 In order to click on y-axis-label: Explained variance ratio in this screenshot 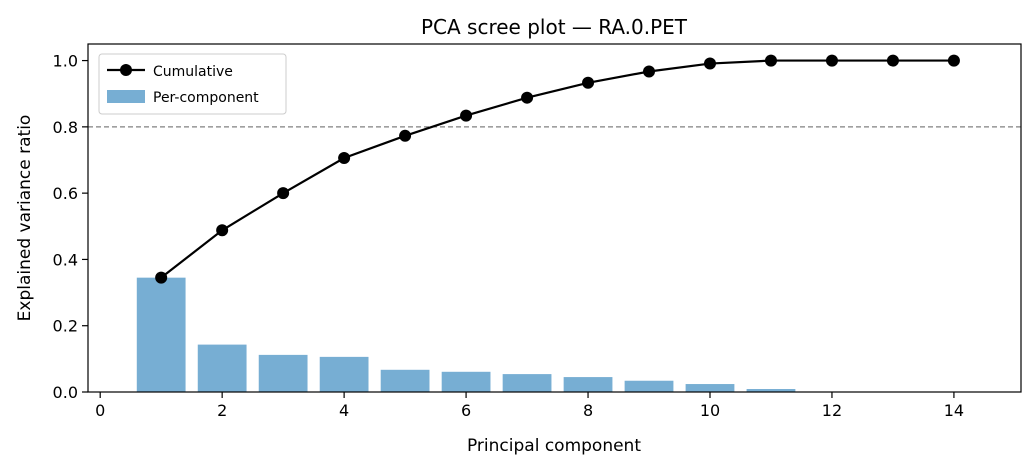, I will do `click(25, 218)`.